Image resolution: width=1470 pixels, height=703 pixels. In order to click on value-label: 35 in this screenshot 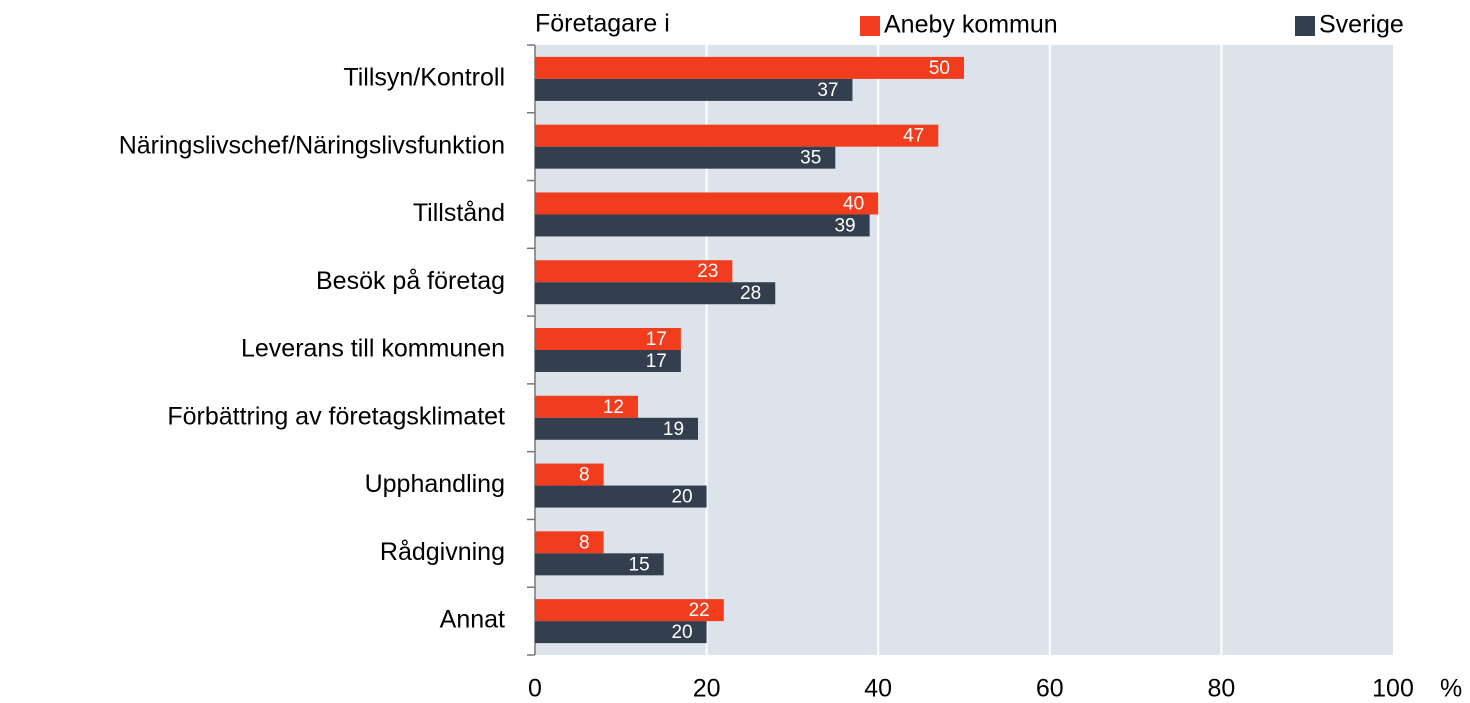, I will do `click(810, 158)`.